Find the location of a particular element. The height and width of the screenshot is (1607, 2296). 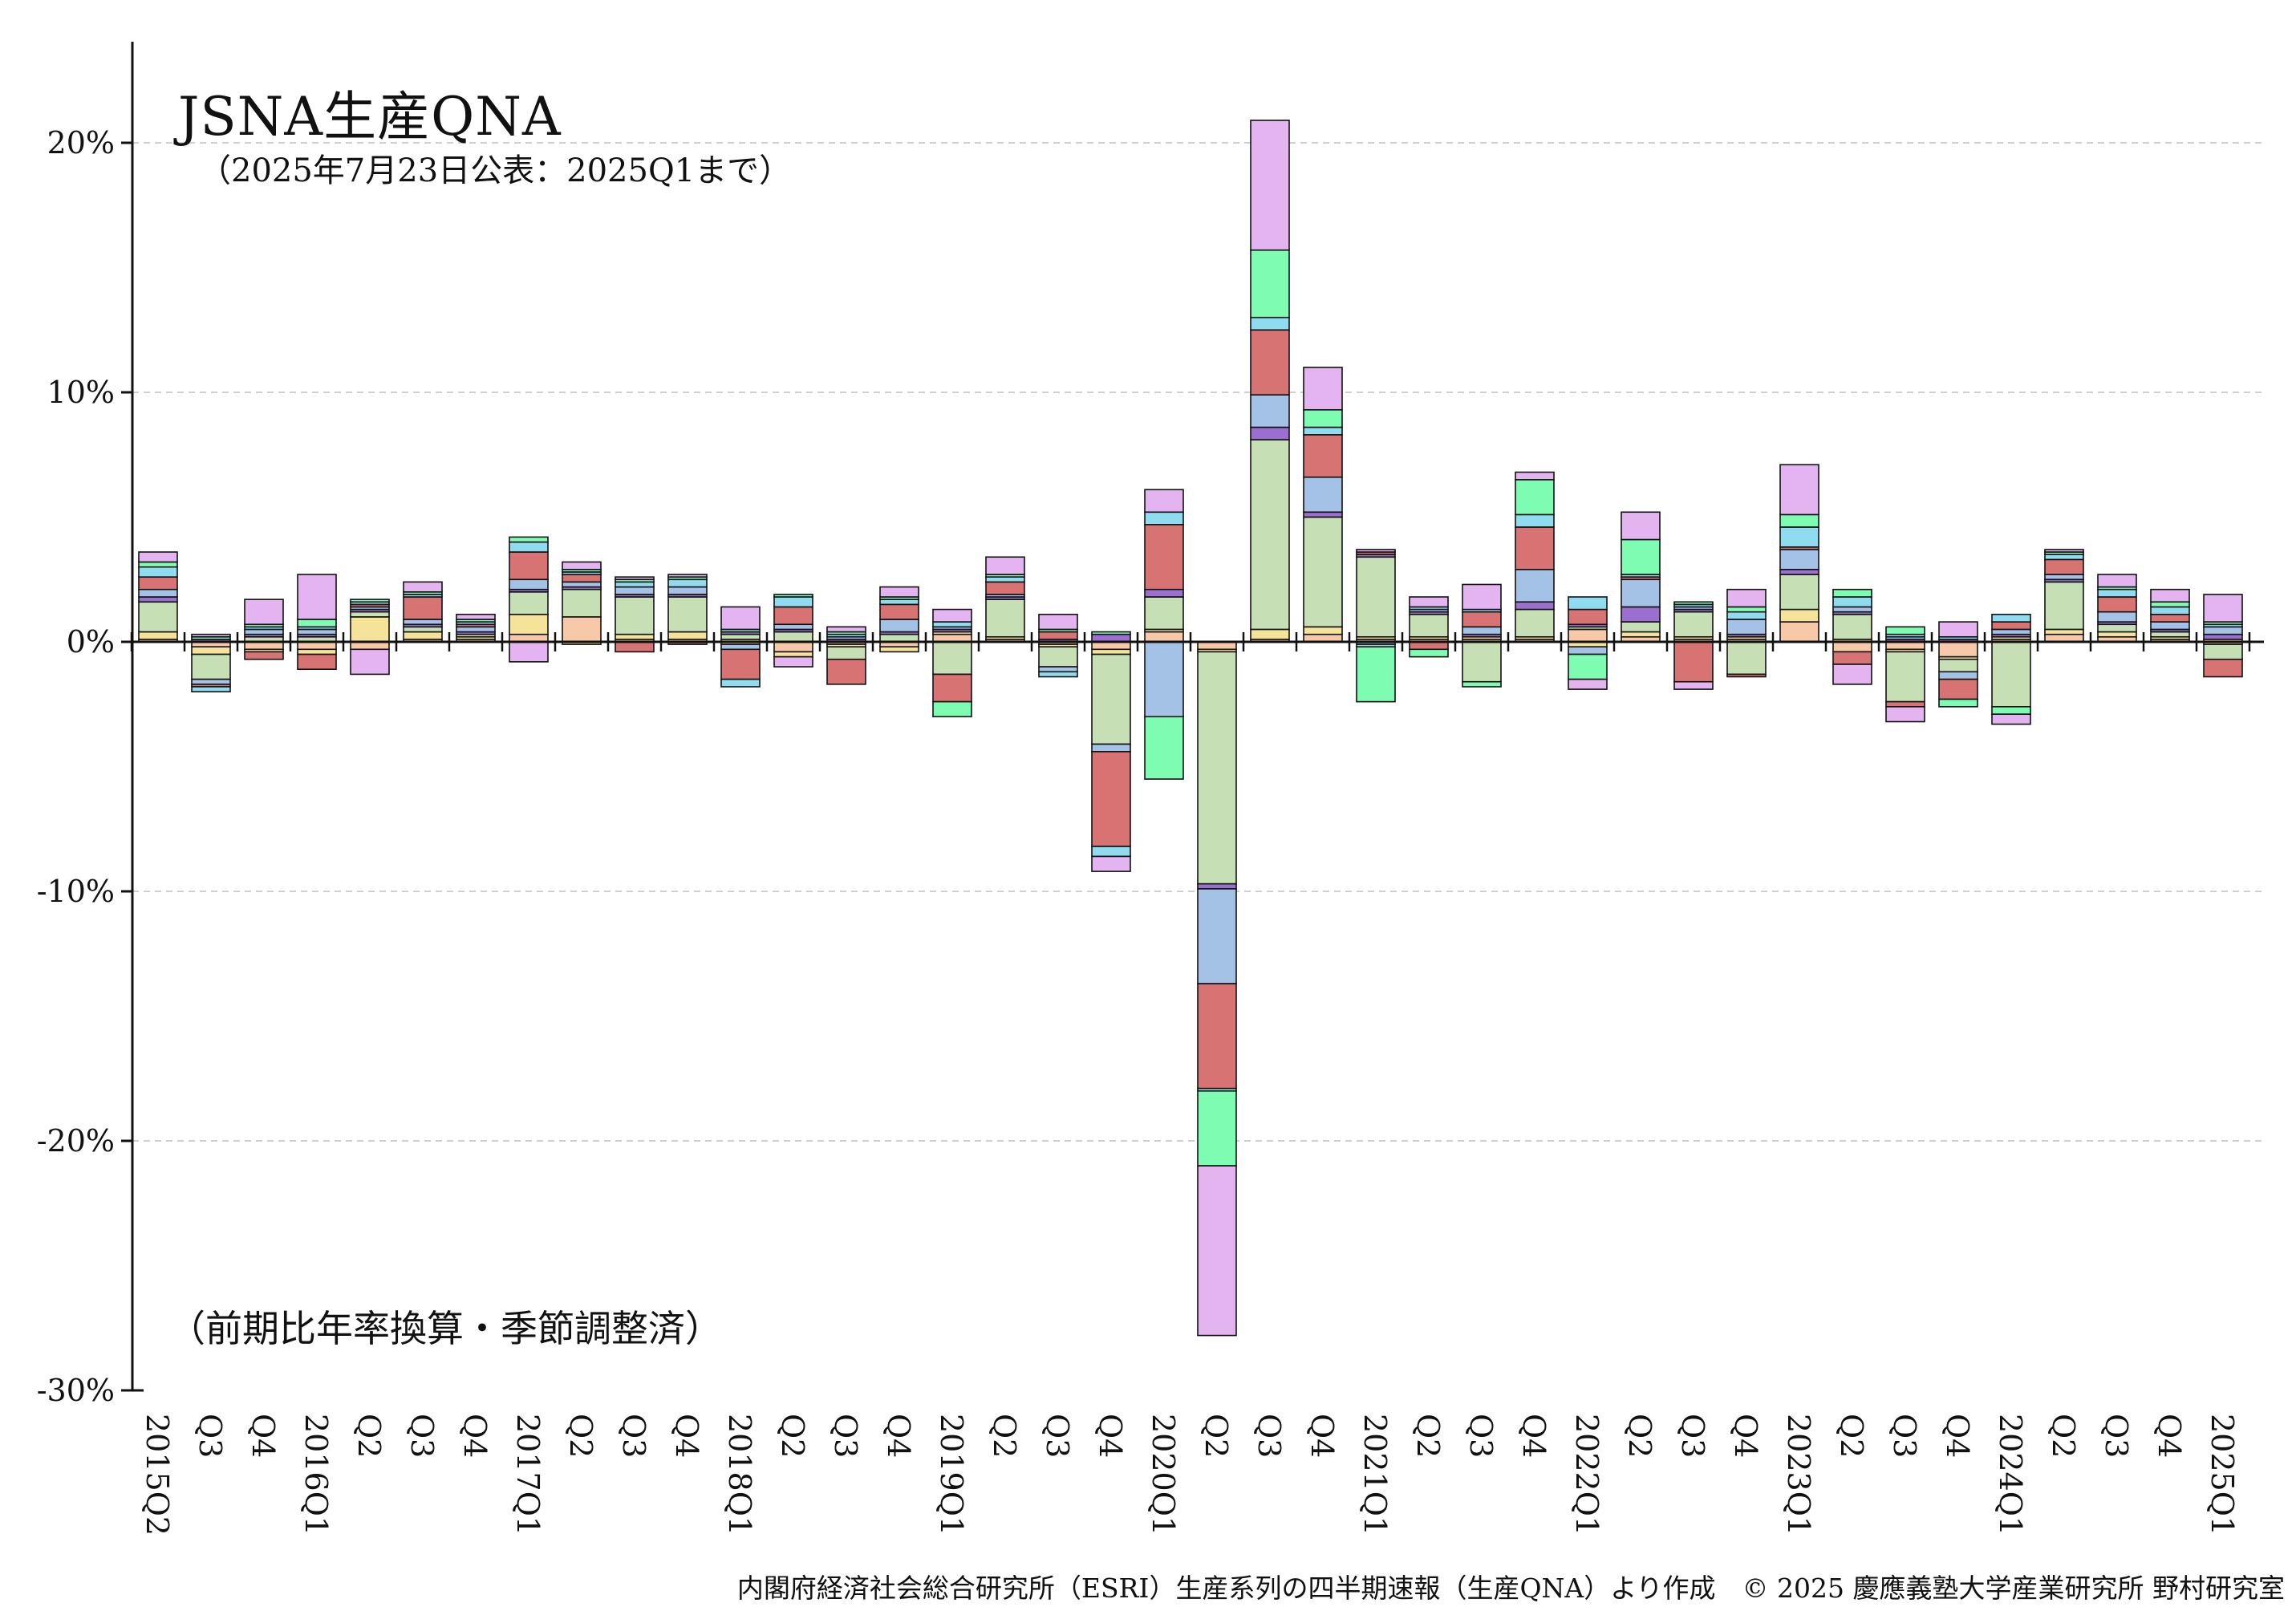

x-tick-label: 2017Q1 is located at coordinates (528, 1475).